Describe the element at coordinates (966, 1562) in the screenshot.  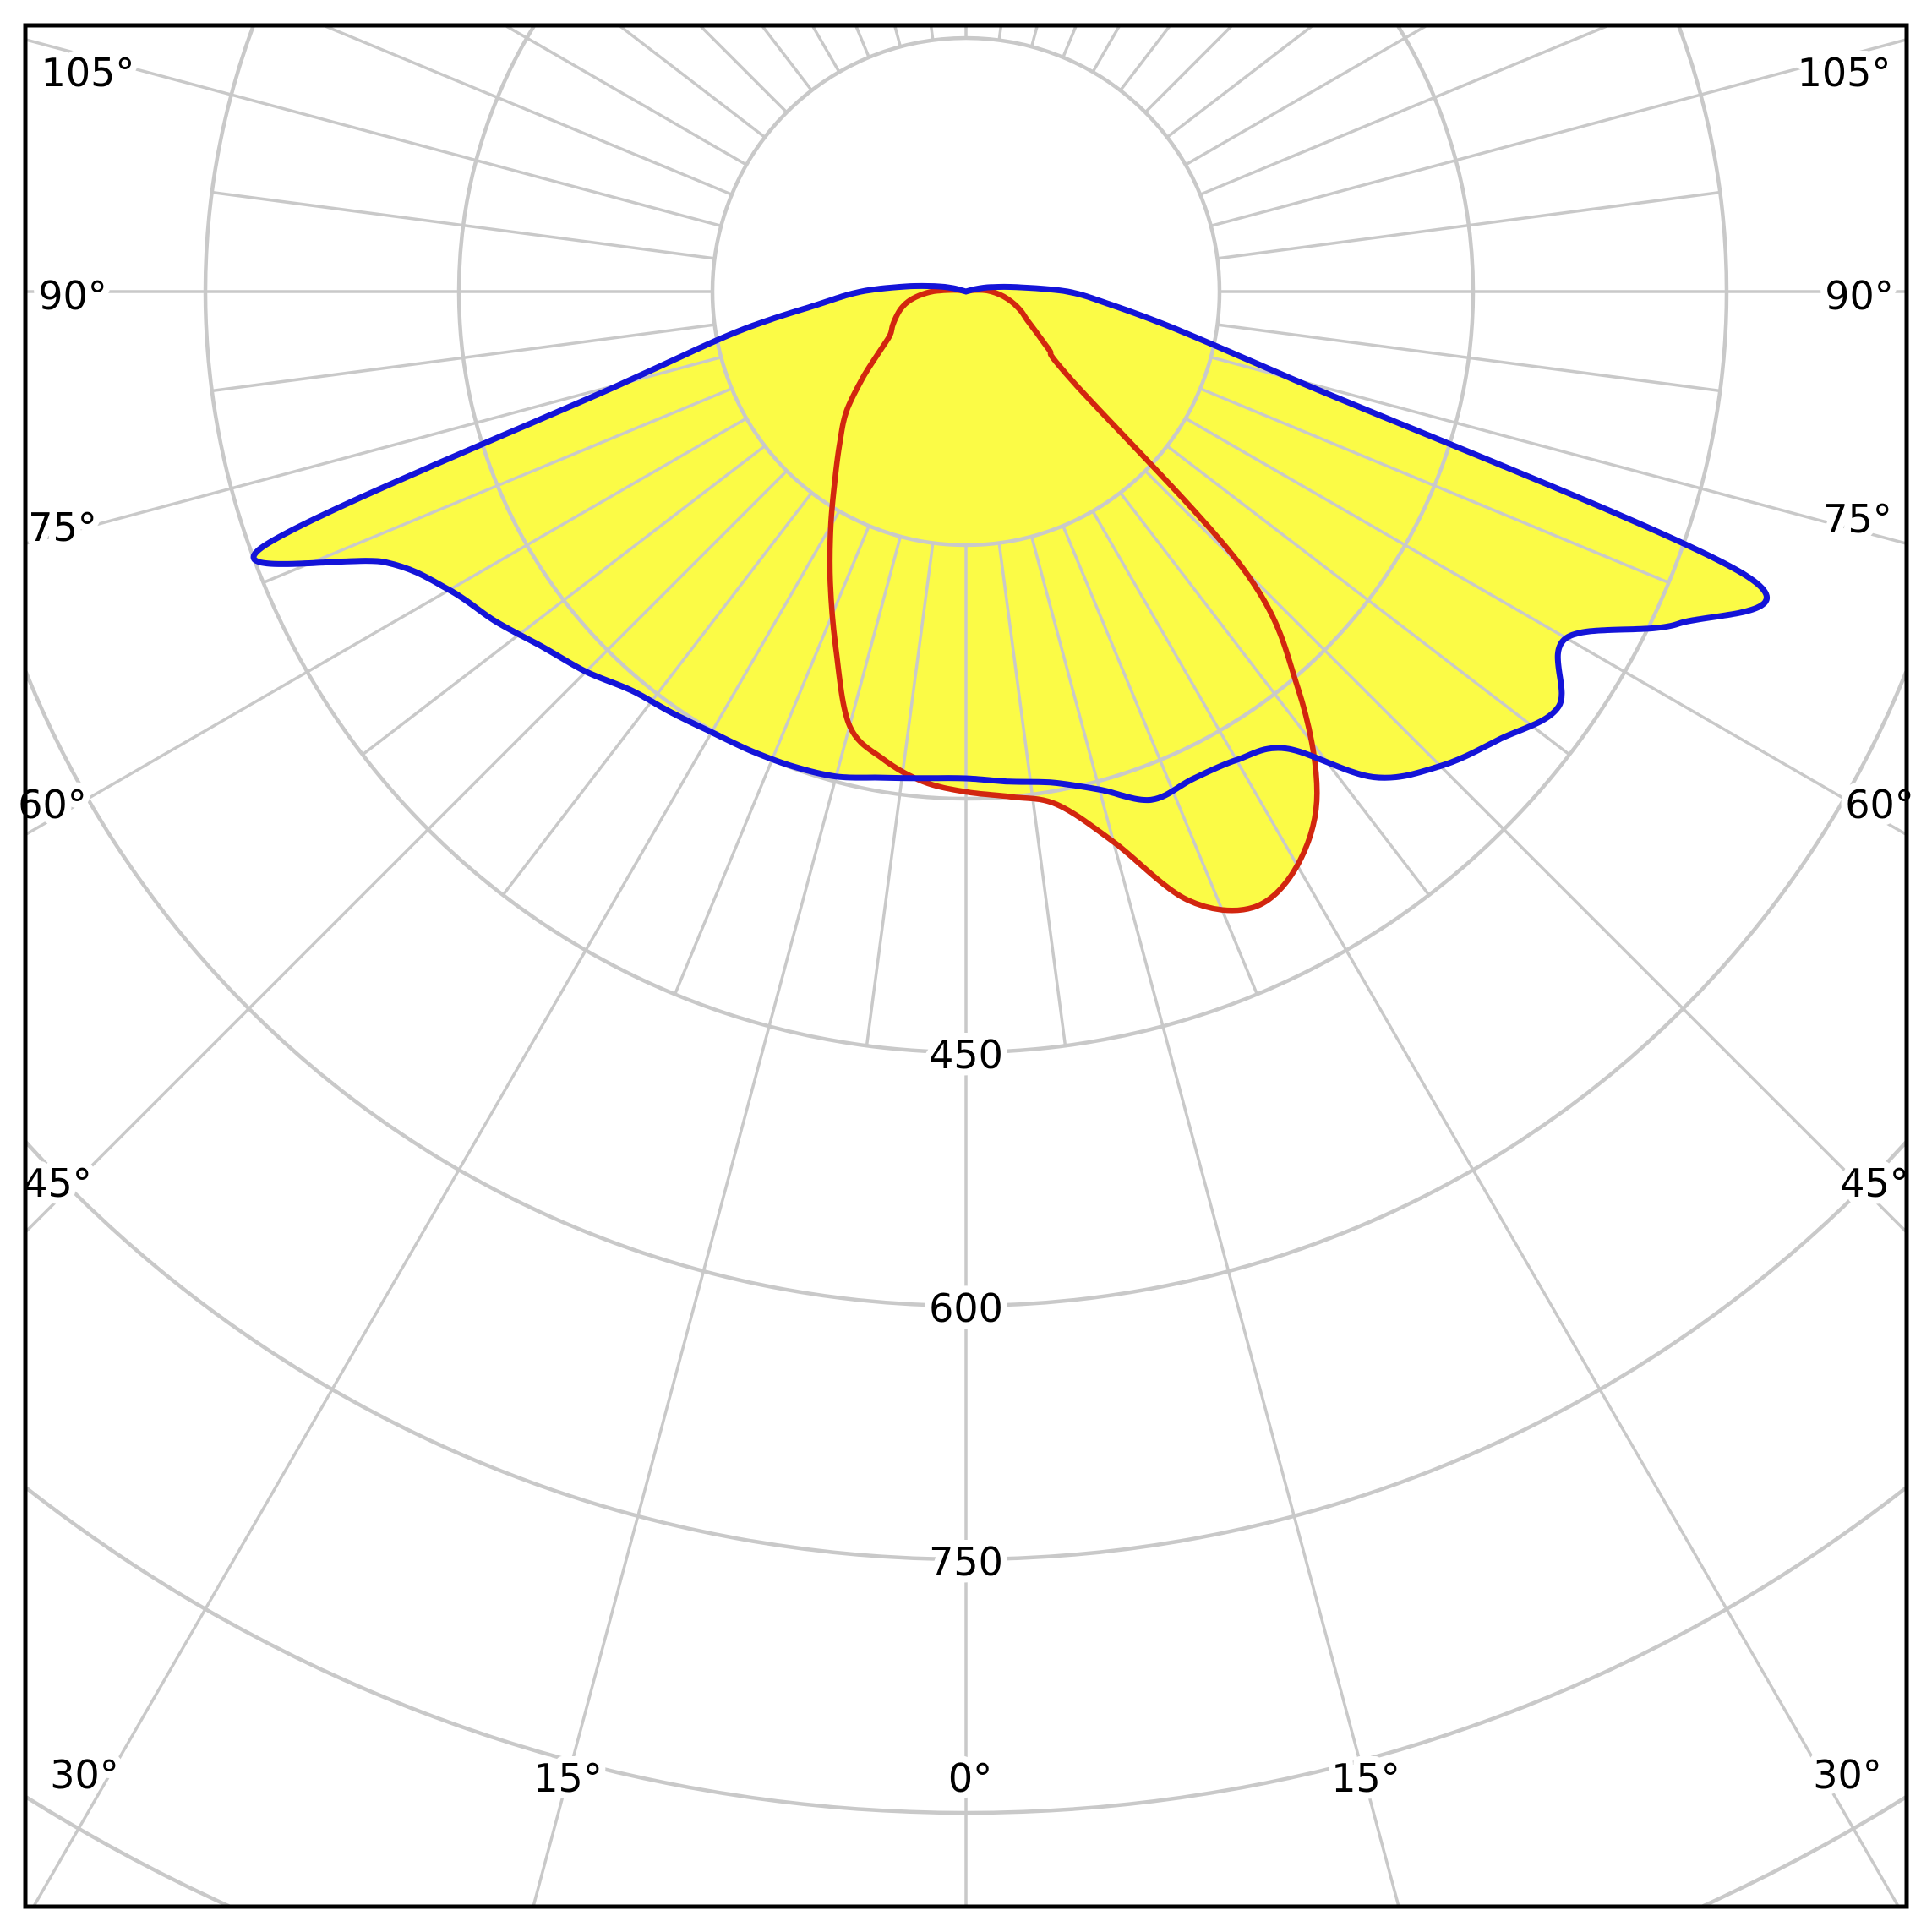
I see `radial-label-750: 750` at that location.